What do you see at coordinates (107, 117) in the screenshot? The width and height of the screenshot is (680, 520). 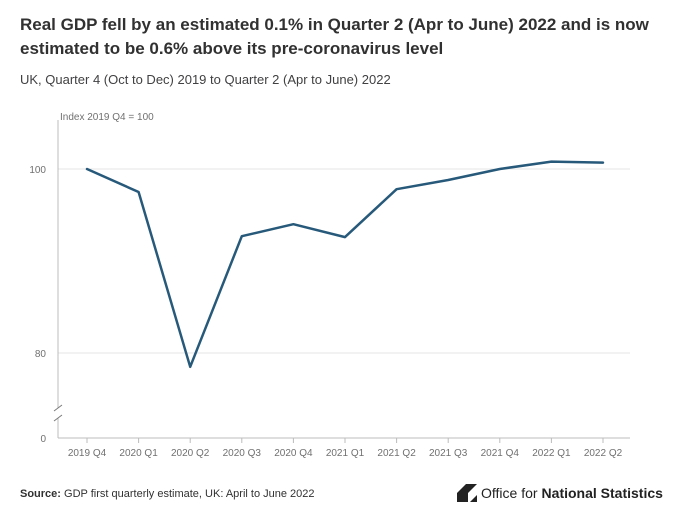 I see `y-axis-label: Index 2019 Q4 = 100` at bounding box center [107, 117].